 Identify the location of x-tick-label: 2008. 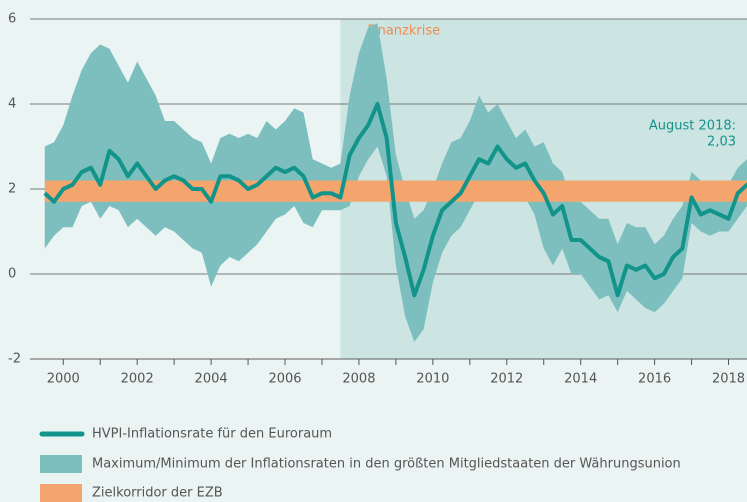
(358, 379).